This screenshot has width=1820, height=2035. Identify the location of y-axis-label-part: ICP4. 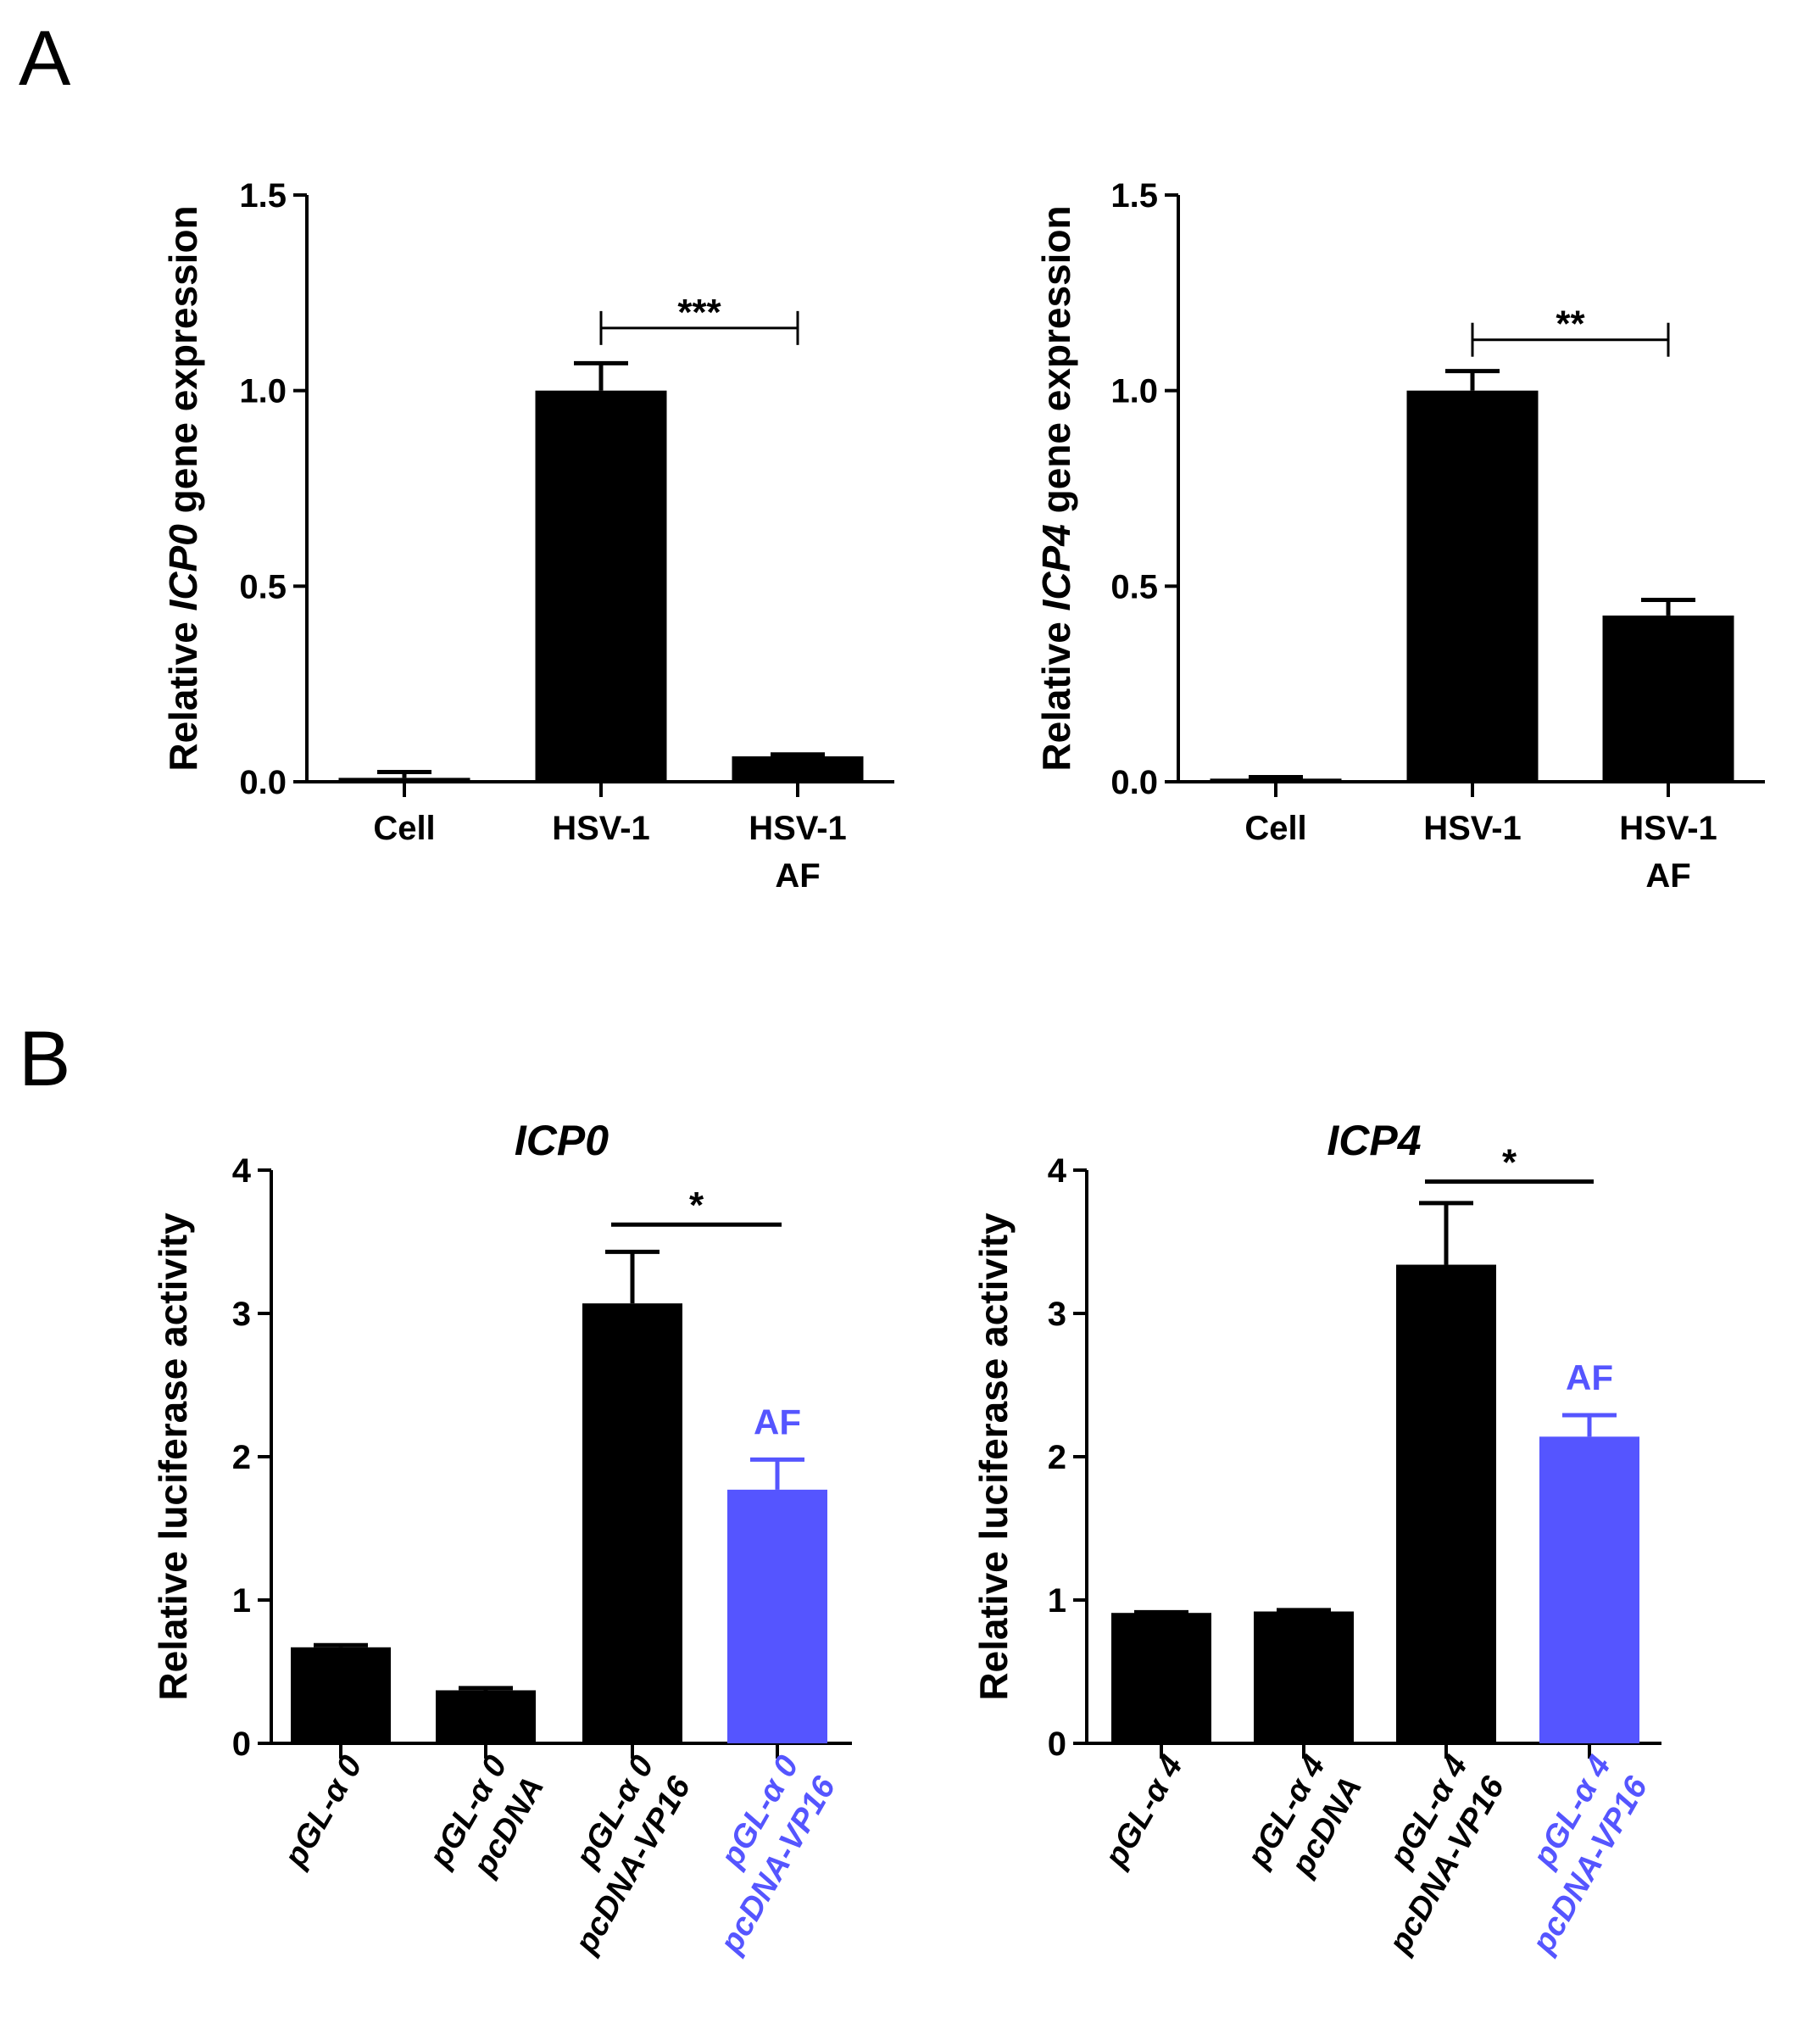
(1056, 567).